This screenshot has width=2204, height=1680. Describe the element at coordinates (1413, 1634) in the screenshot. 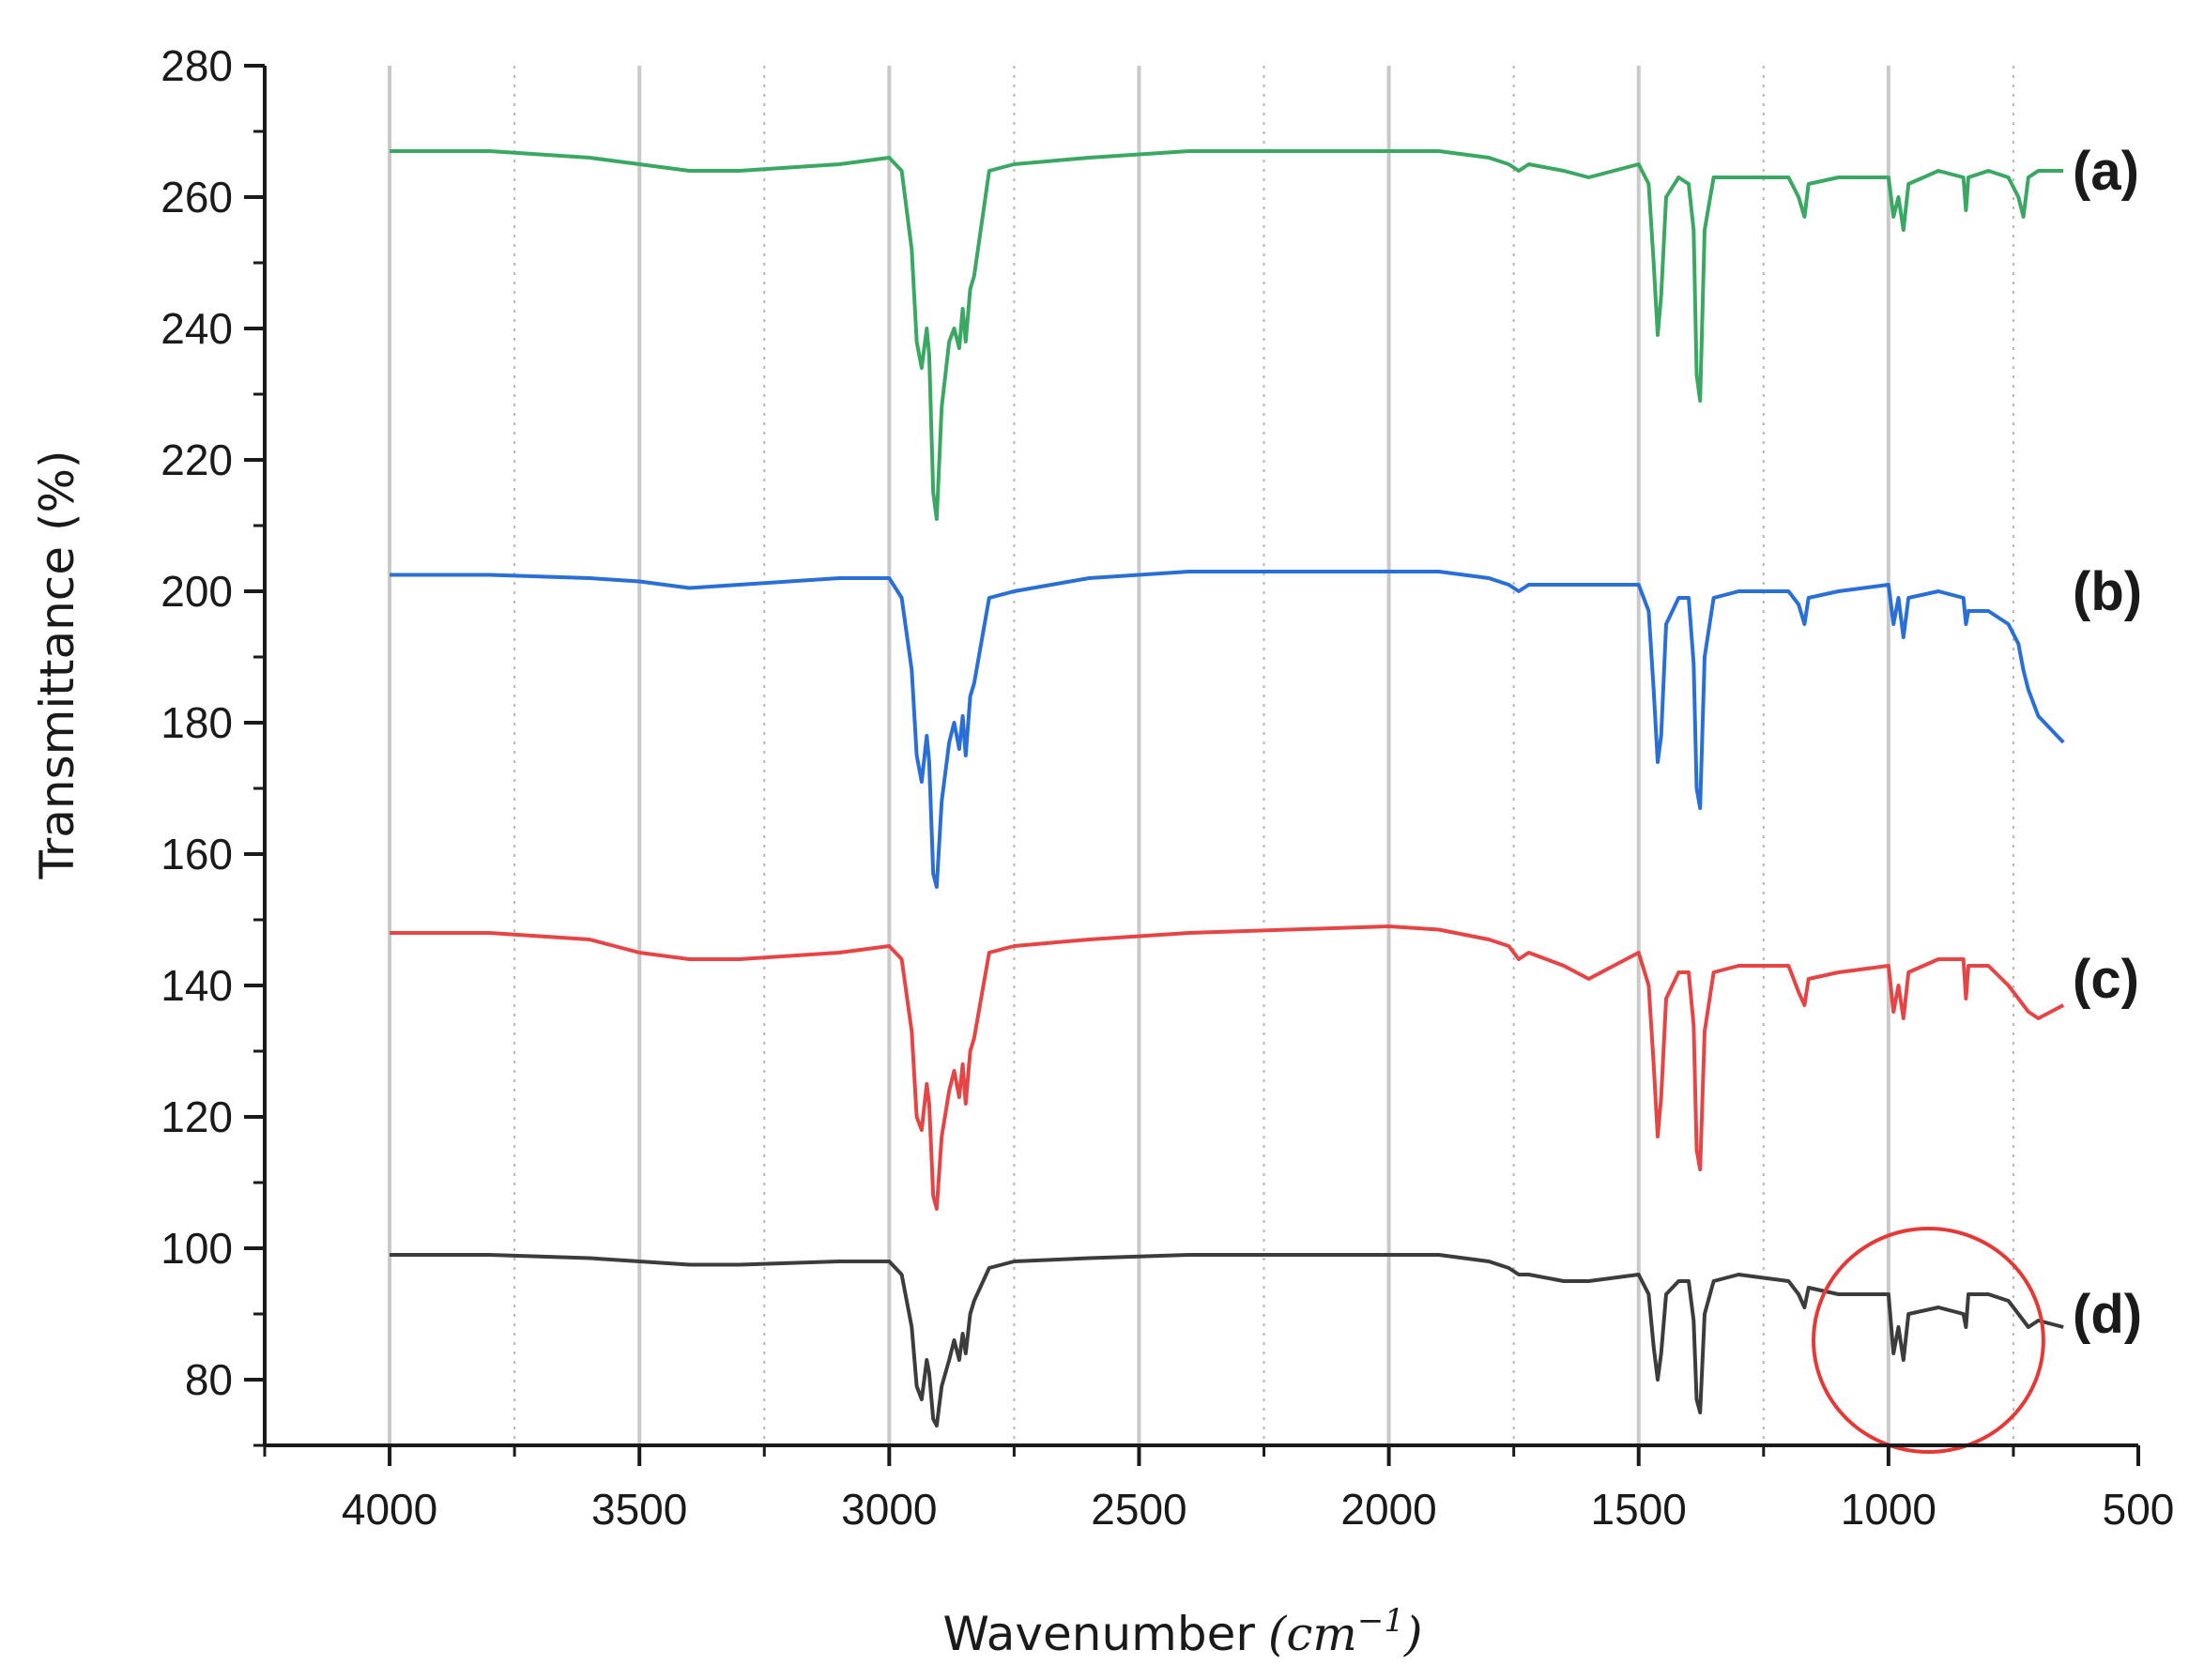

I see `x-axis-unit-close: )` at that location.